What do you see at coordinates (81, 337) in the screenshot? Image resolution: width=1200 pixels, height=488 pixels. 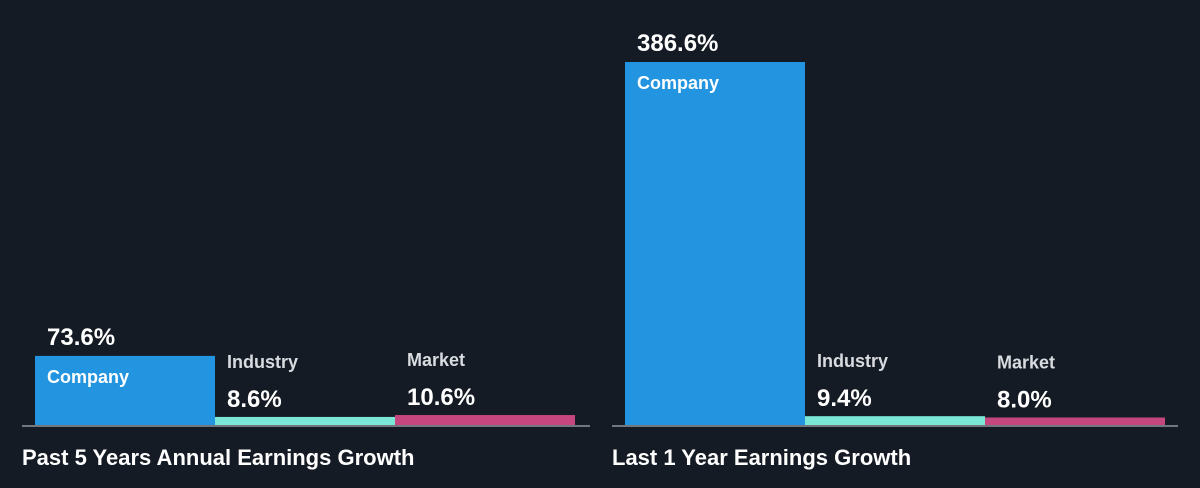 I see `value-label-company: 73.6%` at bounding box center [81, 337].